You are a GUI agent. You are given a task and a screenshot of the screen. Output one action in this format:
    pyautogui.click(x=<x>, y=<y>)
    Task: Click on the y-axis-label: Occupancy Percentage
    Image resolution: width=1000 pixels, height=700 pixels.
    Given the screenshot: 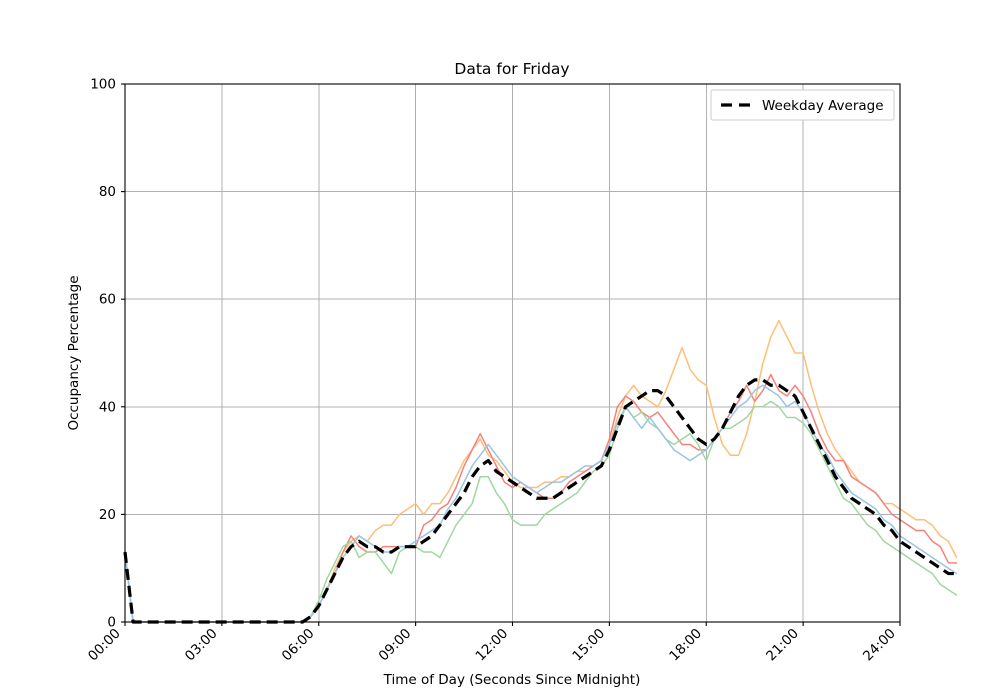 What is the action you would take?
    pyautogui.click(x=74, y=352)
    